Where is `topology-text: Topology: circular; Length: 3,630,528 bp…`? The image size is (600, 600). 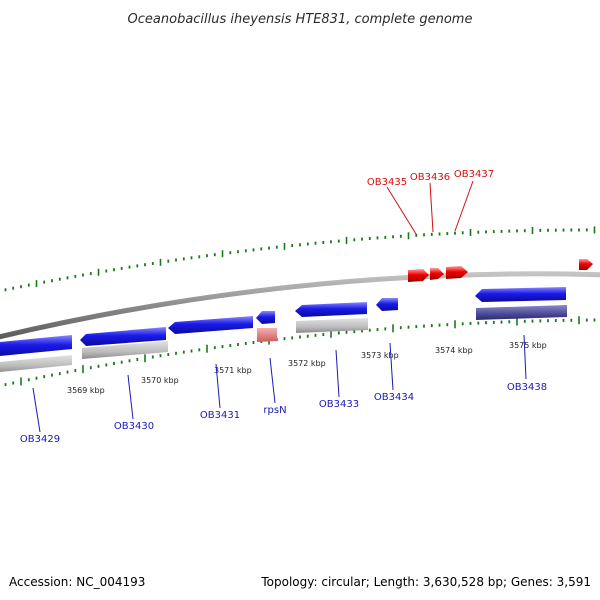
topology-text: Topology: circular; Length: 3,630,528 bp… is located at coordinates (425, 582).